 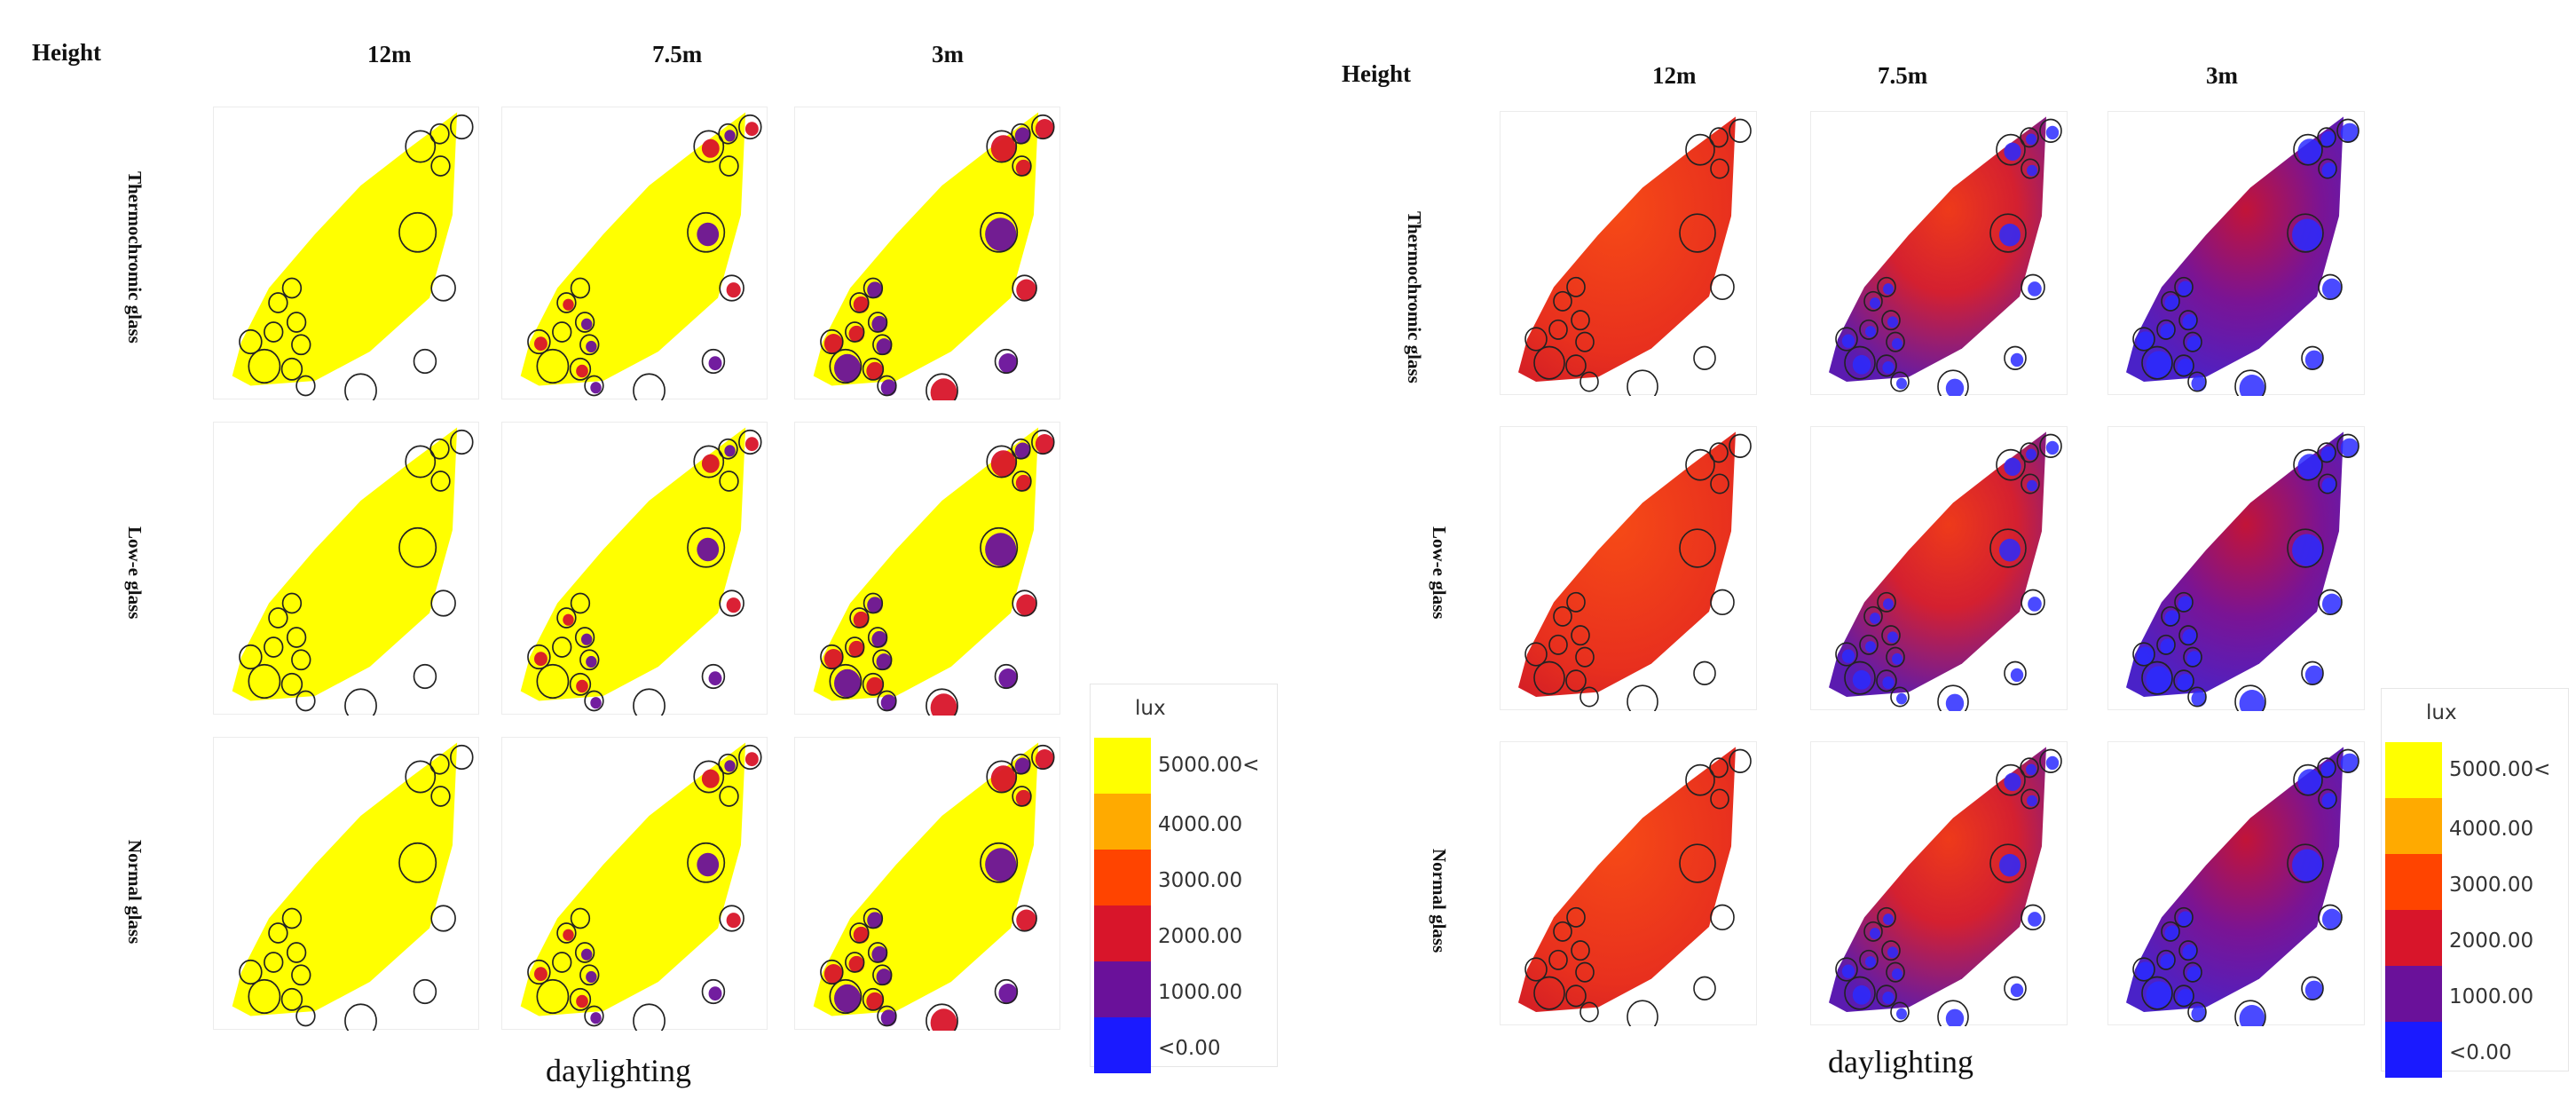 I want to click on legend-label: 5000.00<, so click(x=2500, y=769).